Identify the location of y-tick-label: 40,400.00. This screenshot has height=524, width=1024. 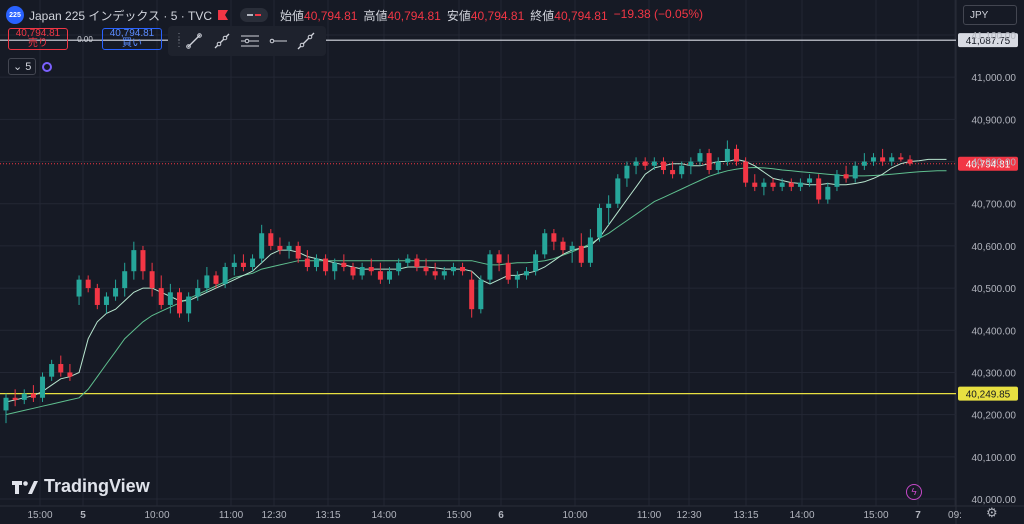
(994, 331).